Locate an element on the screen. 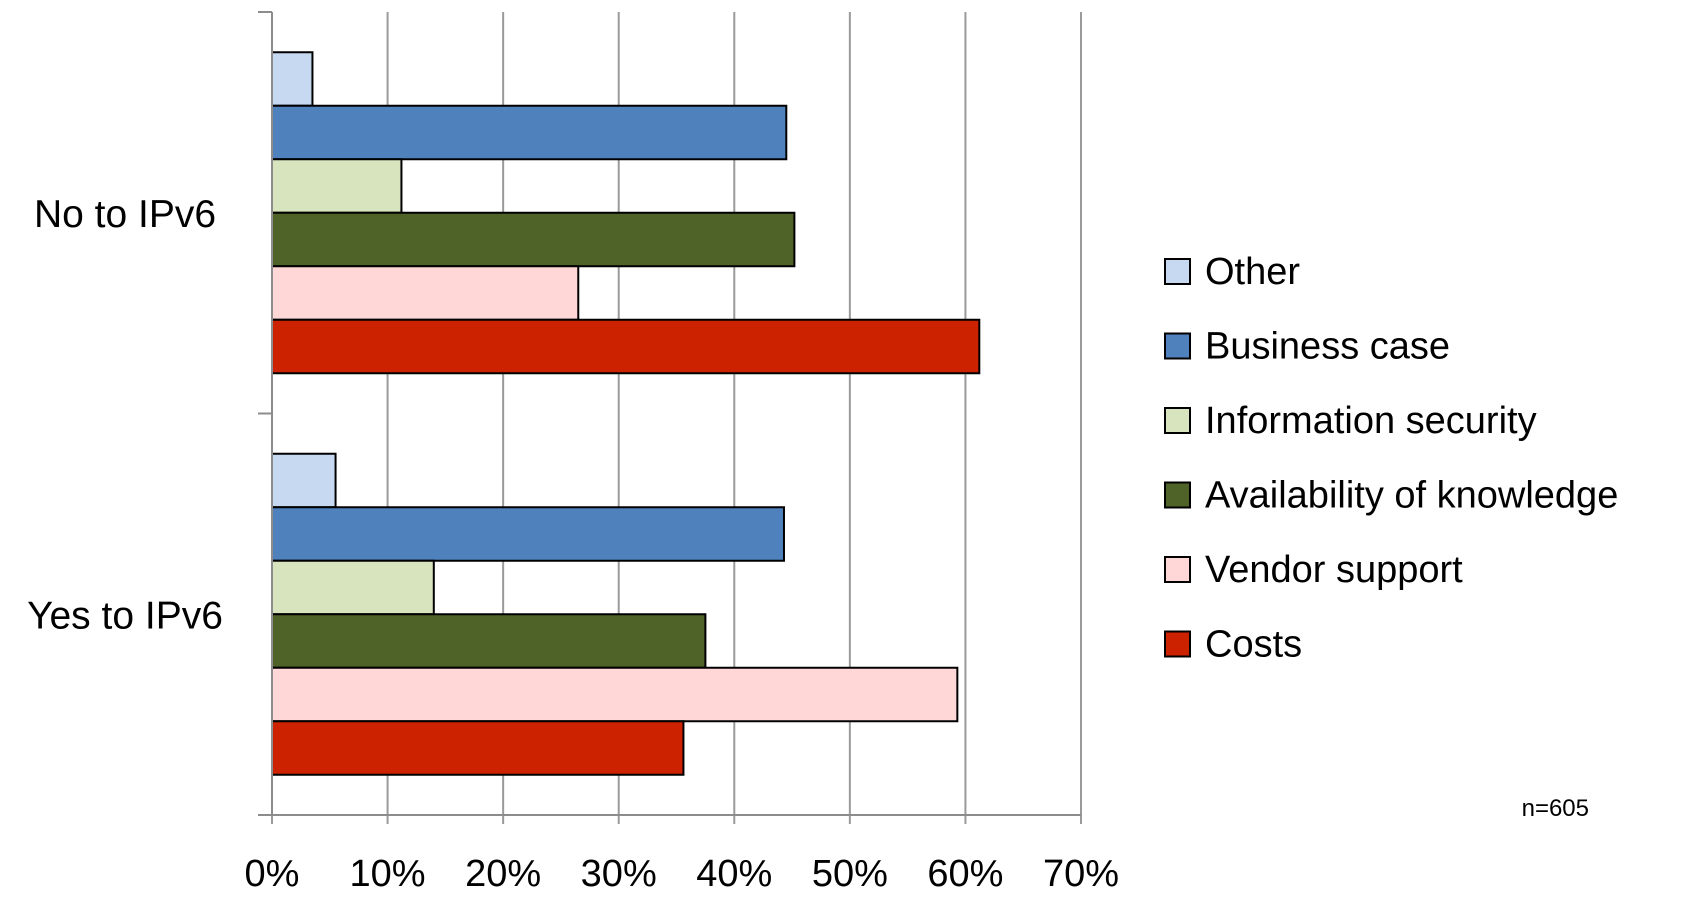 This screenshot has height=906, width=1699. legend-label: Costs is located at coordinates (1253, 645).